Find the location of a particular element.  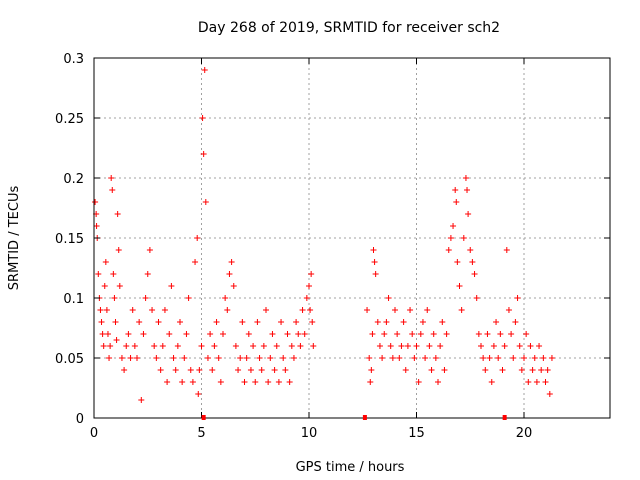

y-tick-label: 0.25 is located at coordinates (69, 119).